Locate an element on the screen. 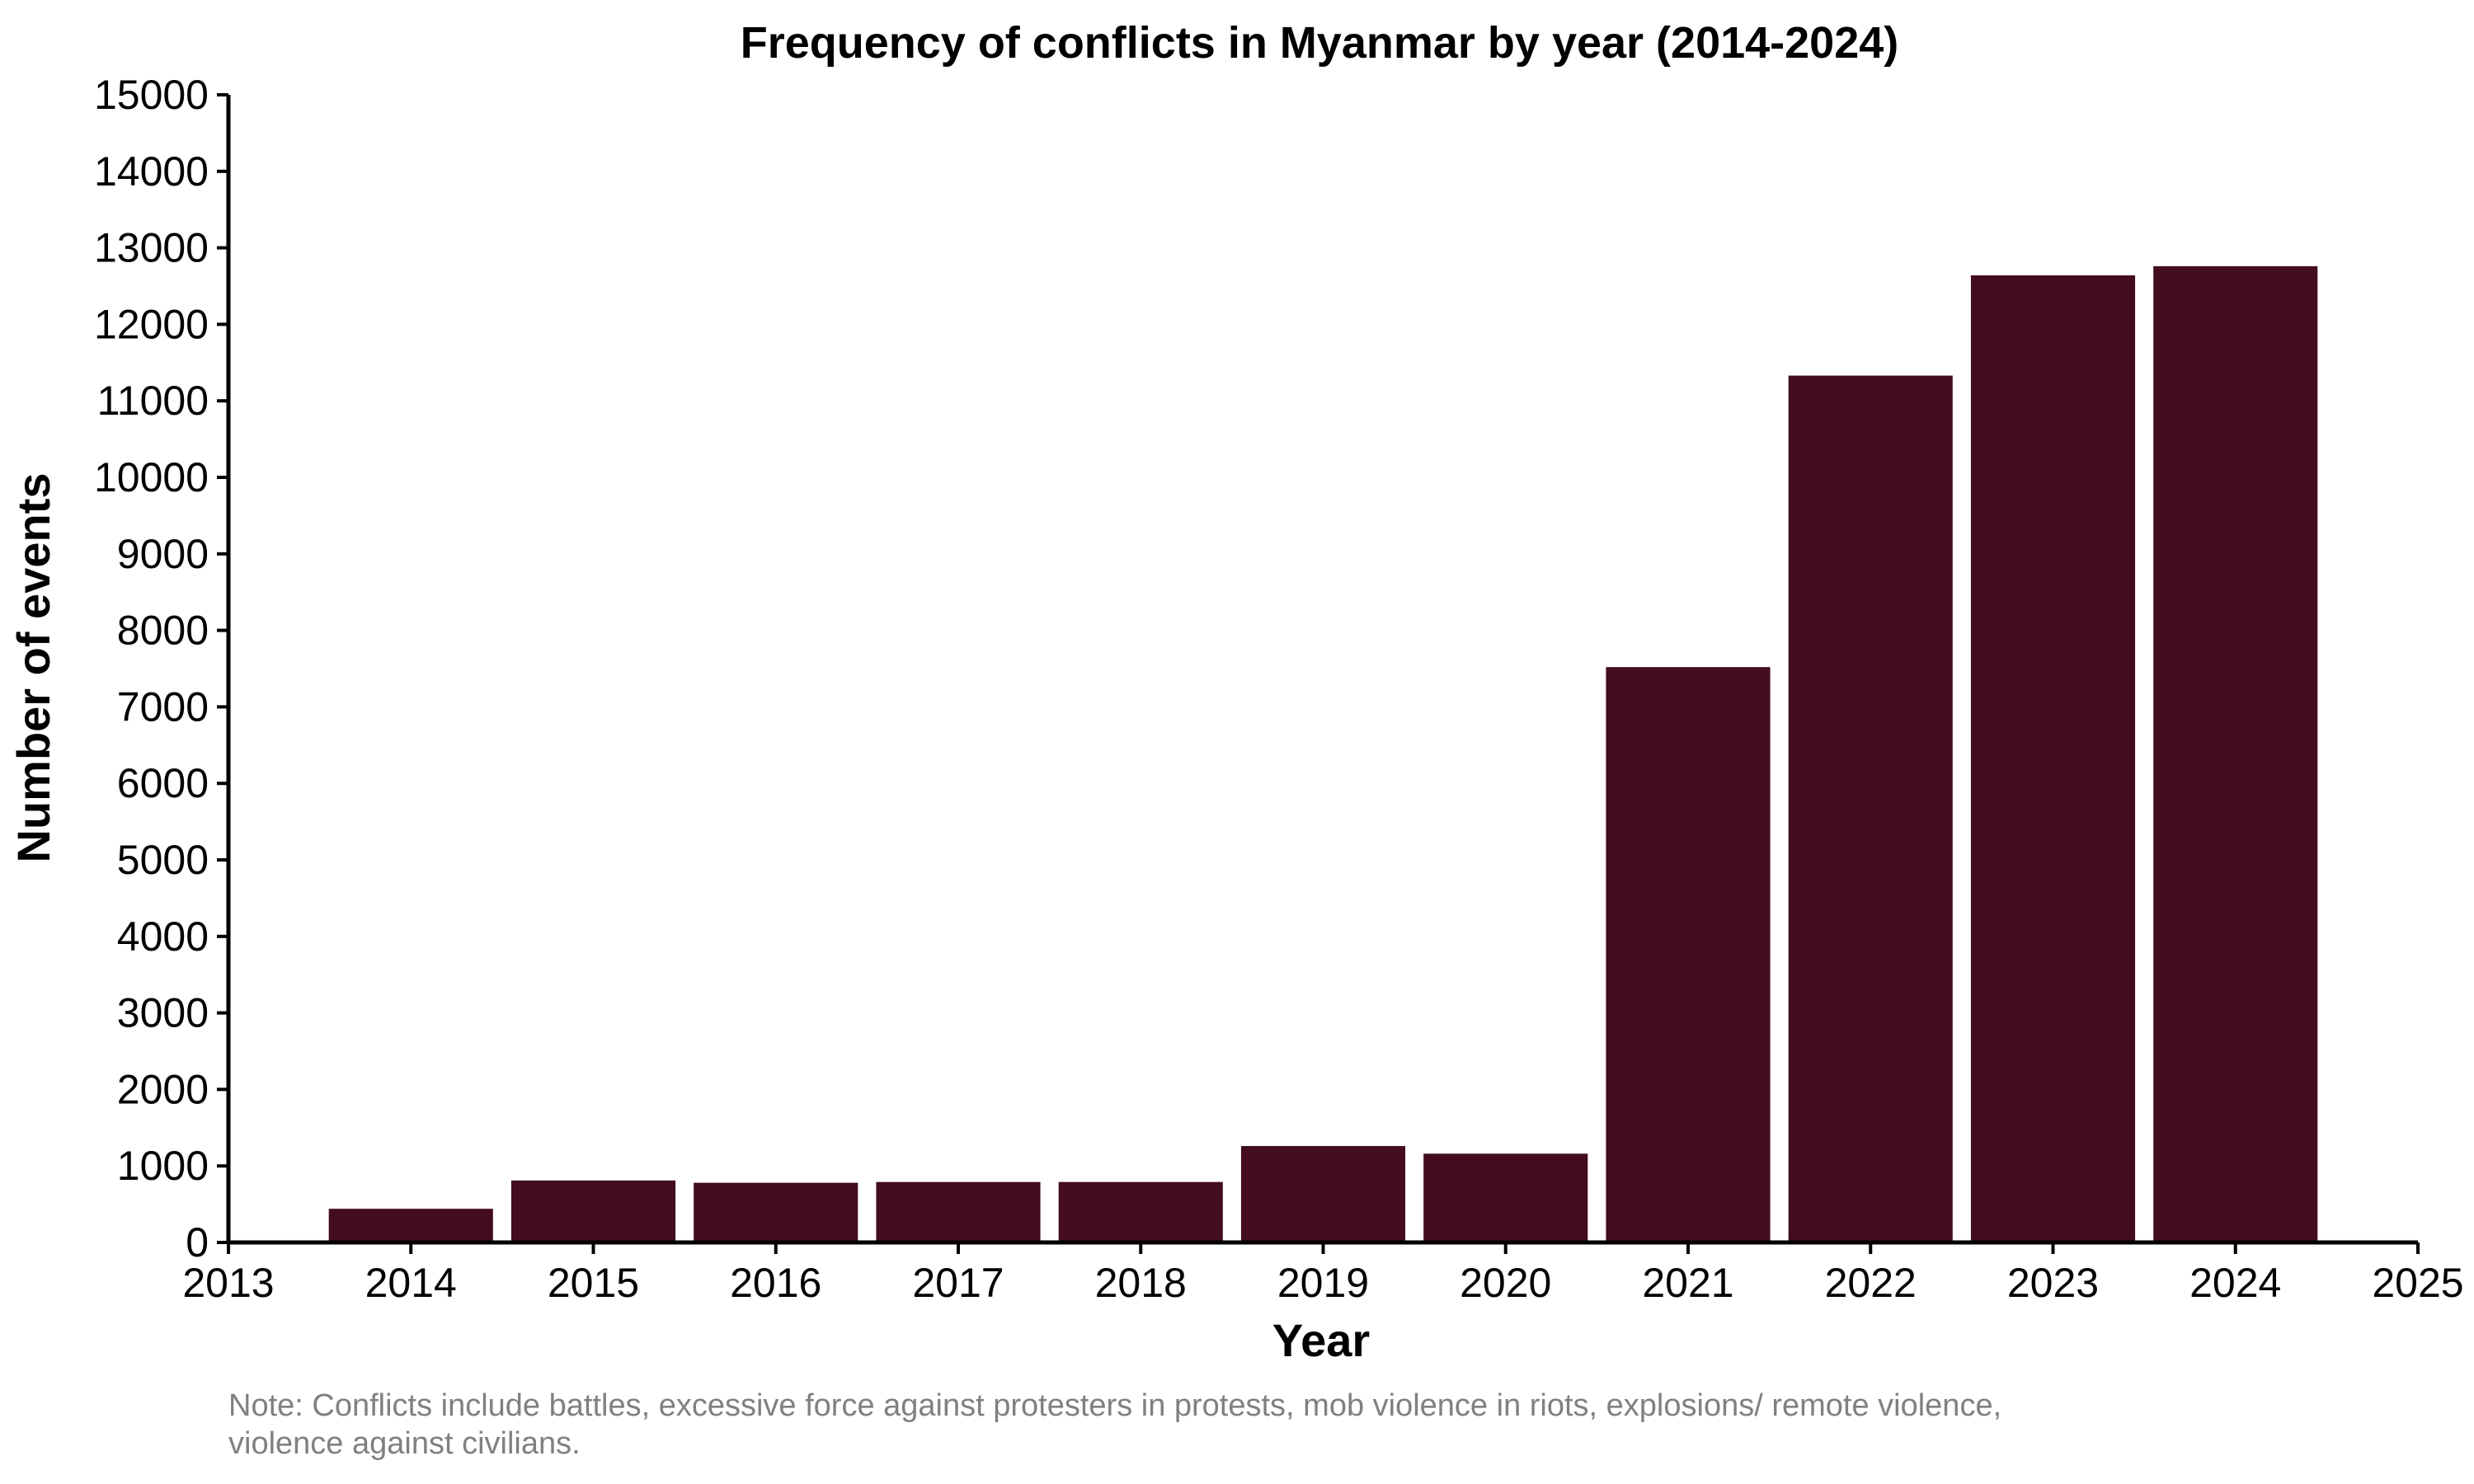  note-line-2: violence against civilians. is located at coordinates (404, 1443).